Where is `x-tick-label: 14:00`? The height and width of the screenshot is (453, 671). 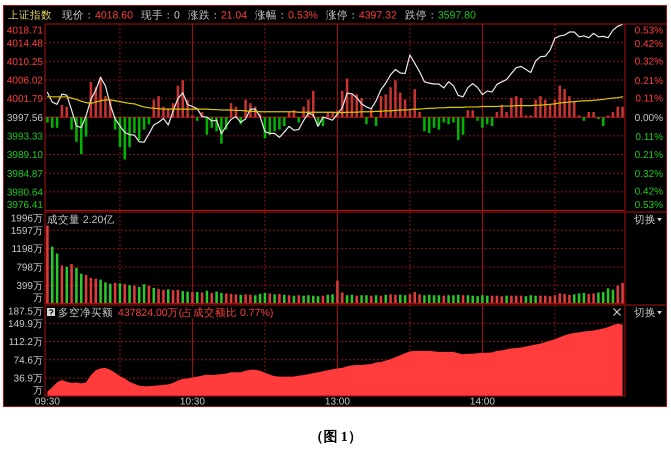 x-tick-label: 14:00 is located at coordinates (482, 402).